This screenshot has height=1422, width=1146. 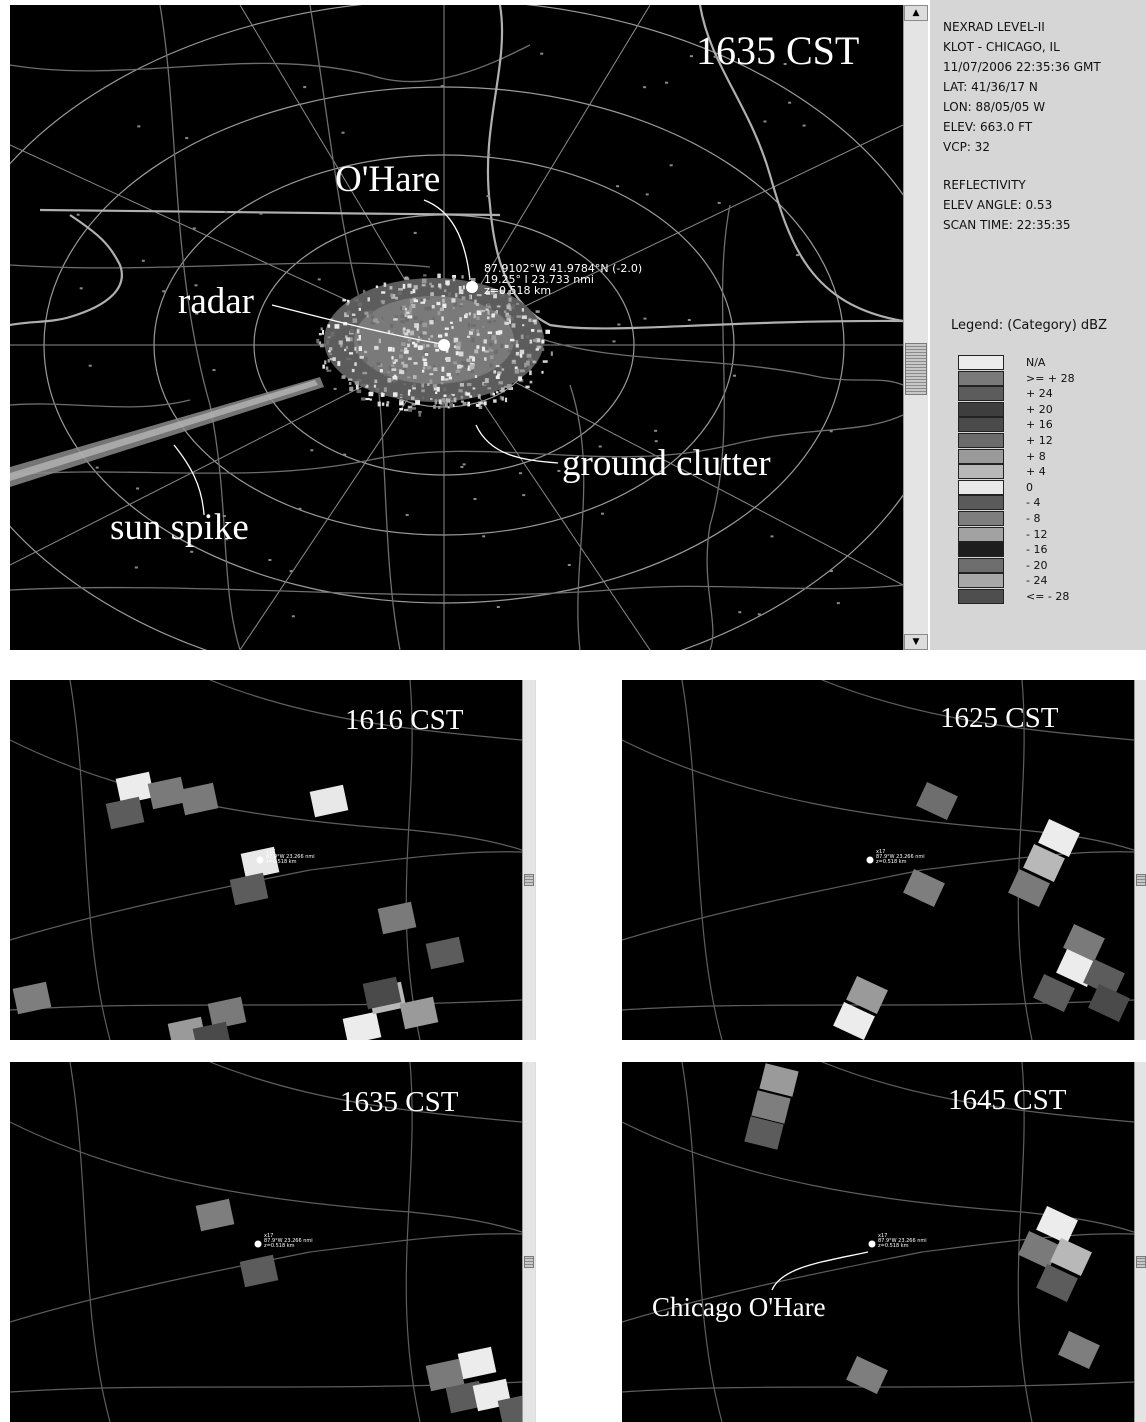 I want to click on legend-label: - 24, so click(x=1037, y=581).